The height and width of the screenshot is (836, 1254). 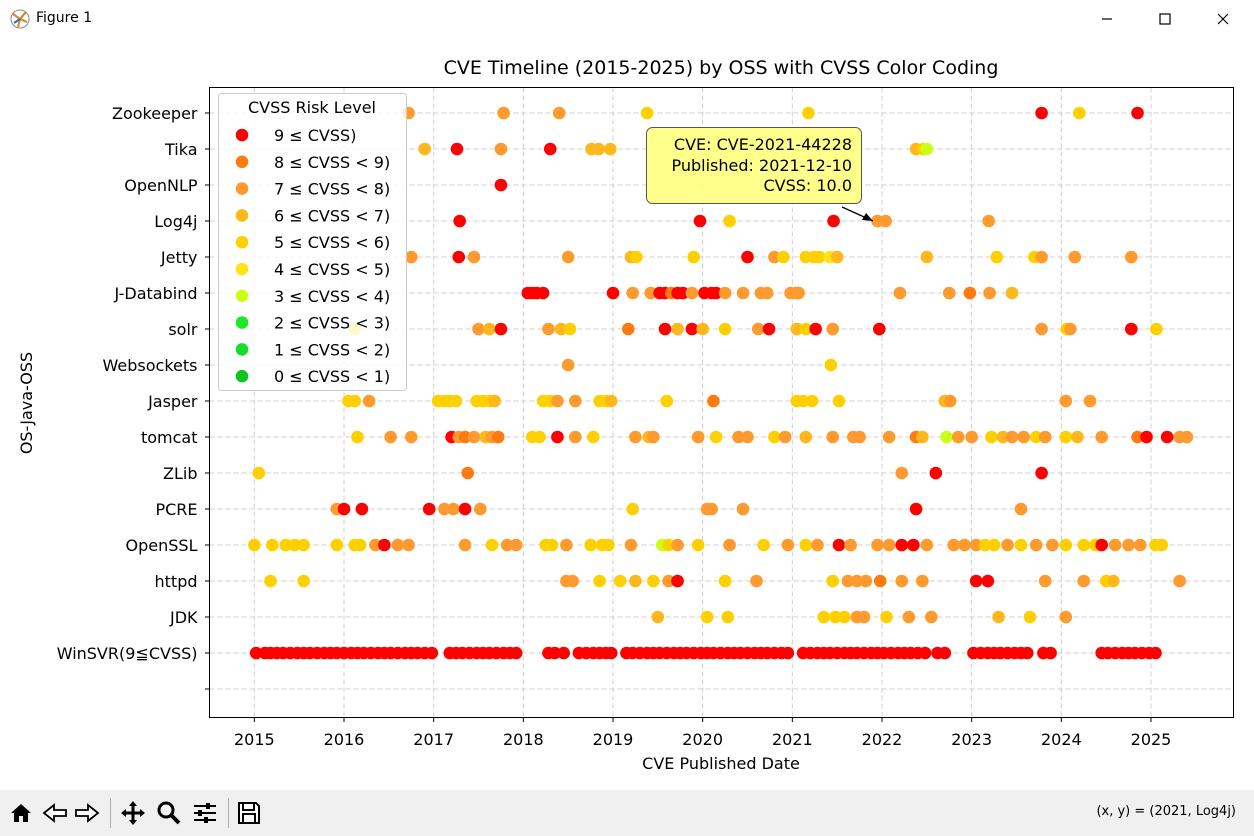 I want to click on pan-icon, so click(x=133, y=813).